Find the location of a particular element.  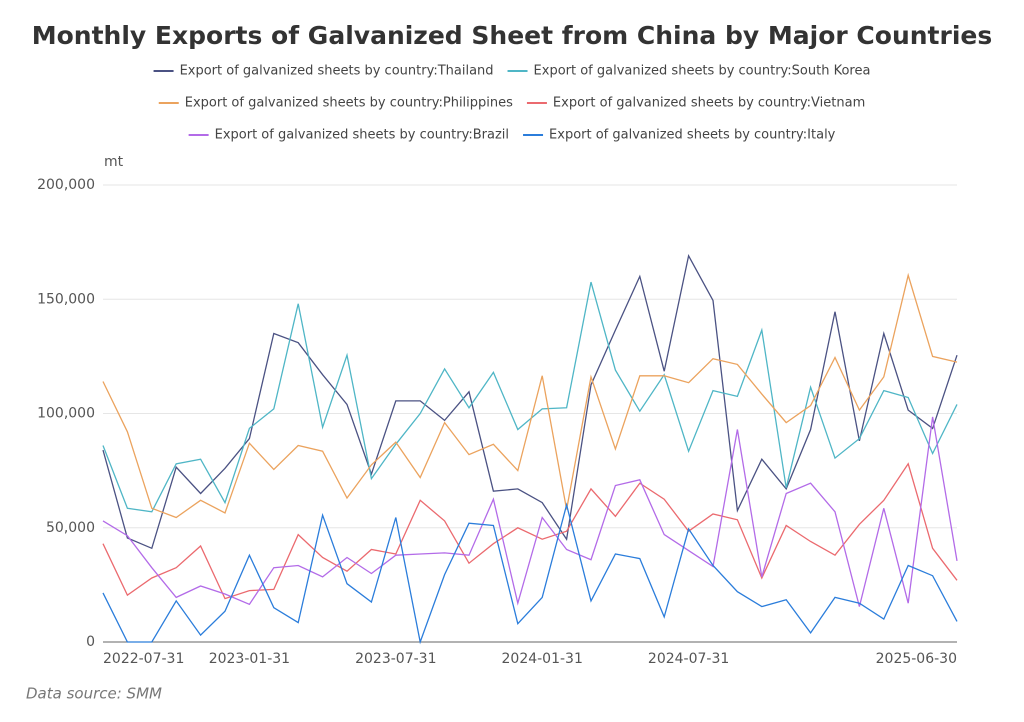

x-tick-label: 2024-01-31 is located at coordinates (542, 659).